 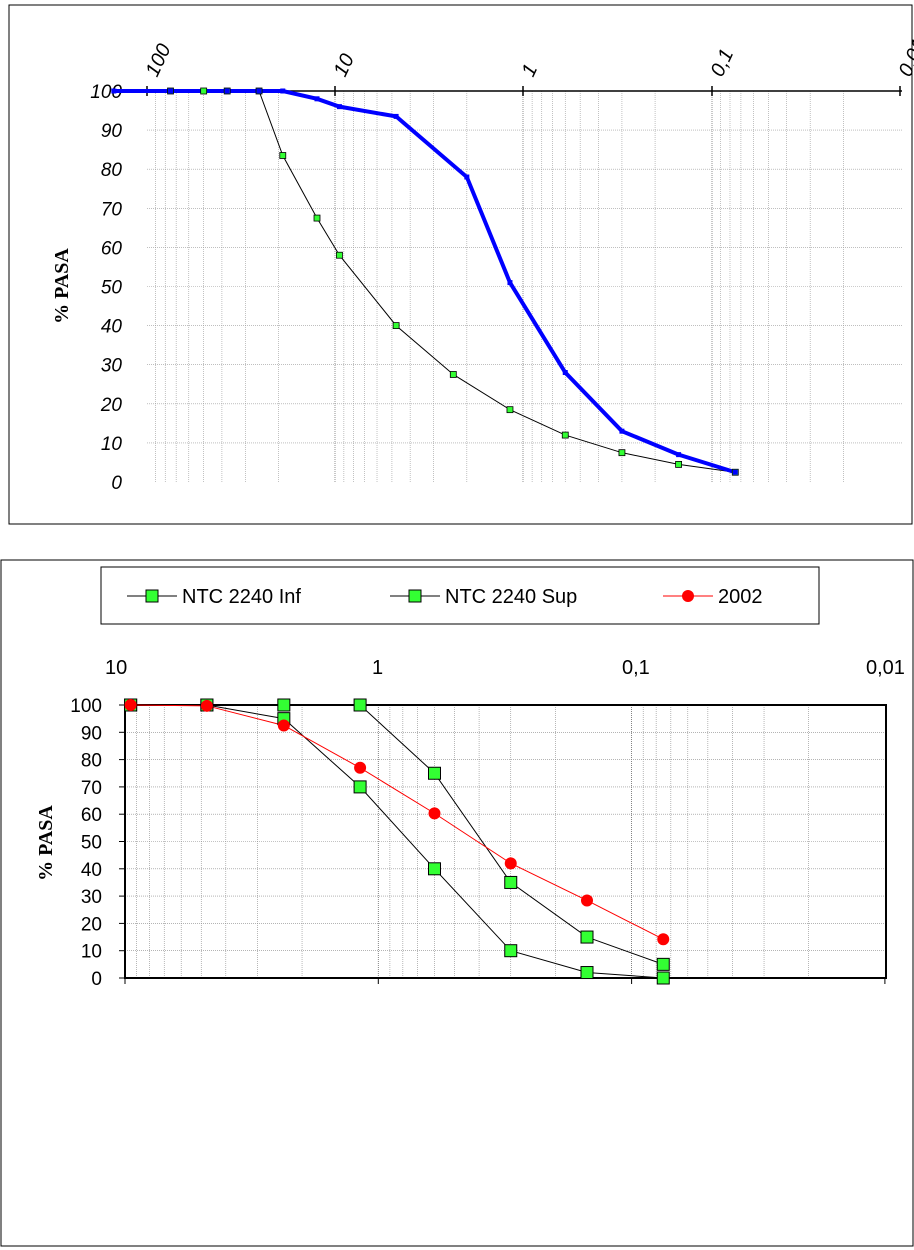 What do you see at coordinates (377, 668) in the screenshot?
I see `x-tick-label: 1` at bounding box center [377, 668].